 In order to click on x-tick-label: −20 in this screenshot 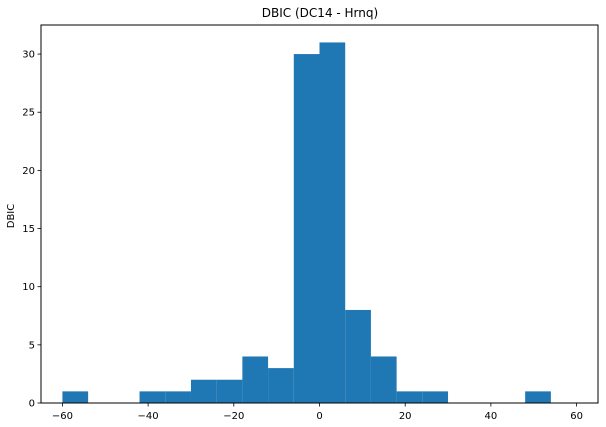, I will do `click(233, 416)`.